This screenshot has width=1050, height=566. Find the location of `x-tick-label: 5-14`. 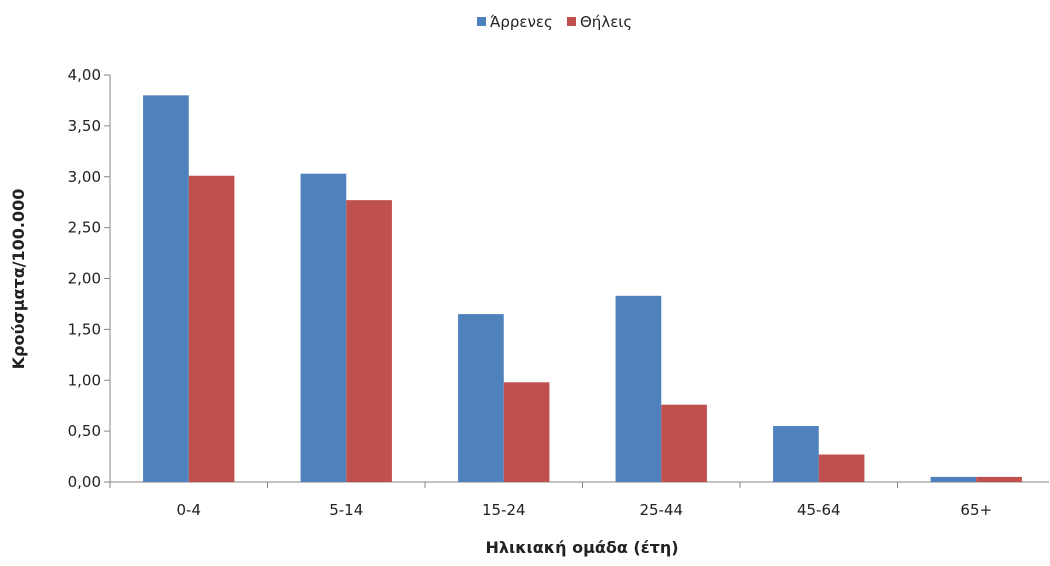

x-tick-label: 5-14 is located at coordinates (346, 510).